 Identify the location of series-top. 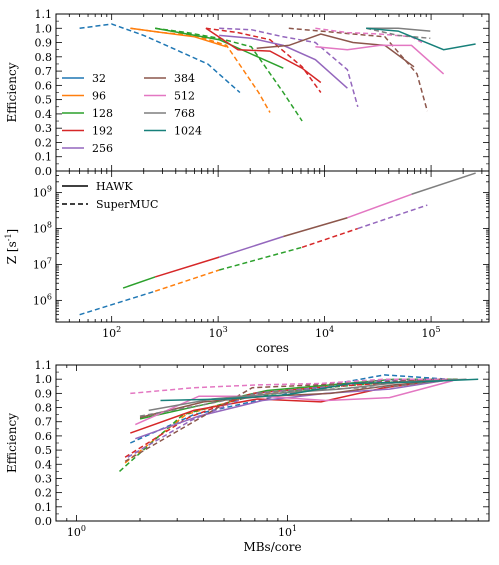
(277, 72).